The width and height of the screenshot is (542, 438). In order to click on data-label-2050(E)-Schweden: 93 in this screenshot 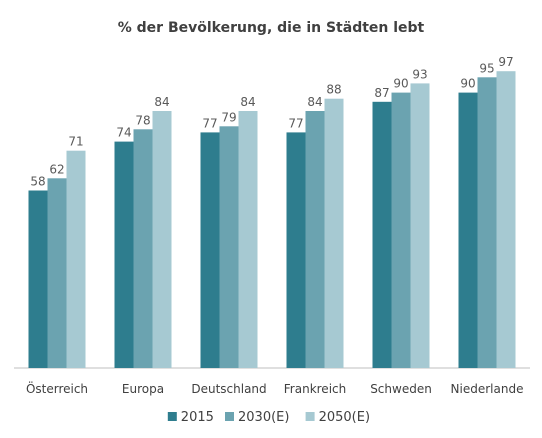, I will do `click(419, 74)`.